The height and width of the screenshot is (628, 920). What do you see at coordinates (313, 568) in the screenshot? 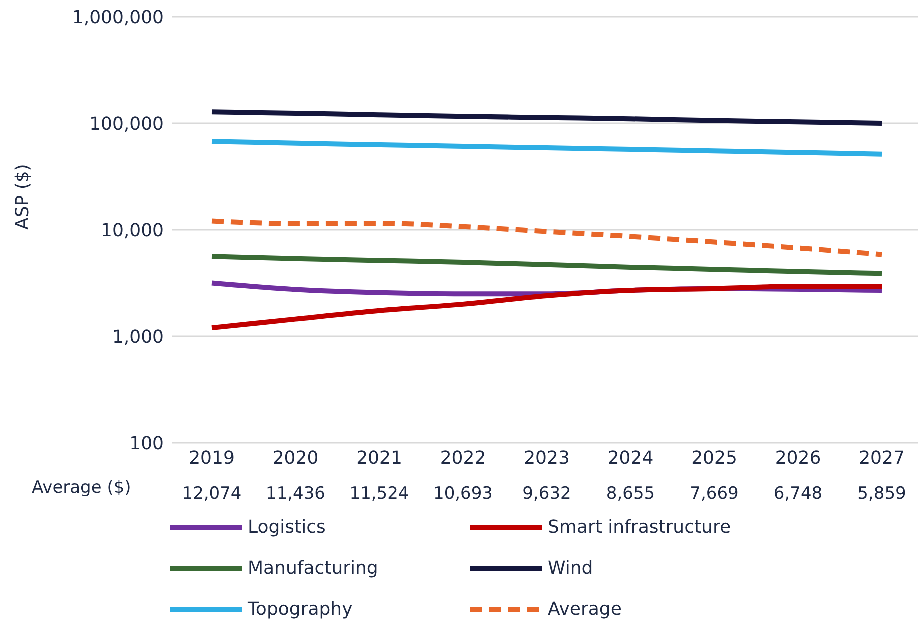
I see `legend-label: Manufacturing` at bounding box center [313, 568].